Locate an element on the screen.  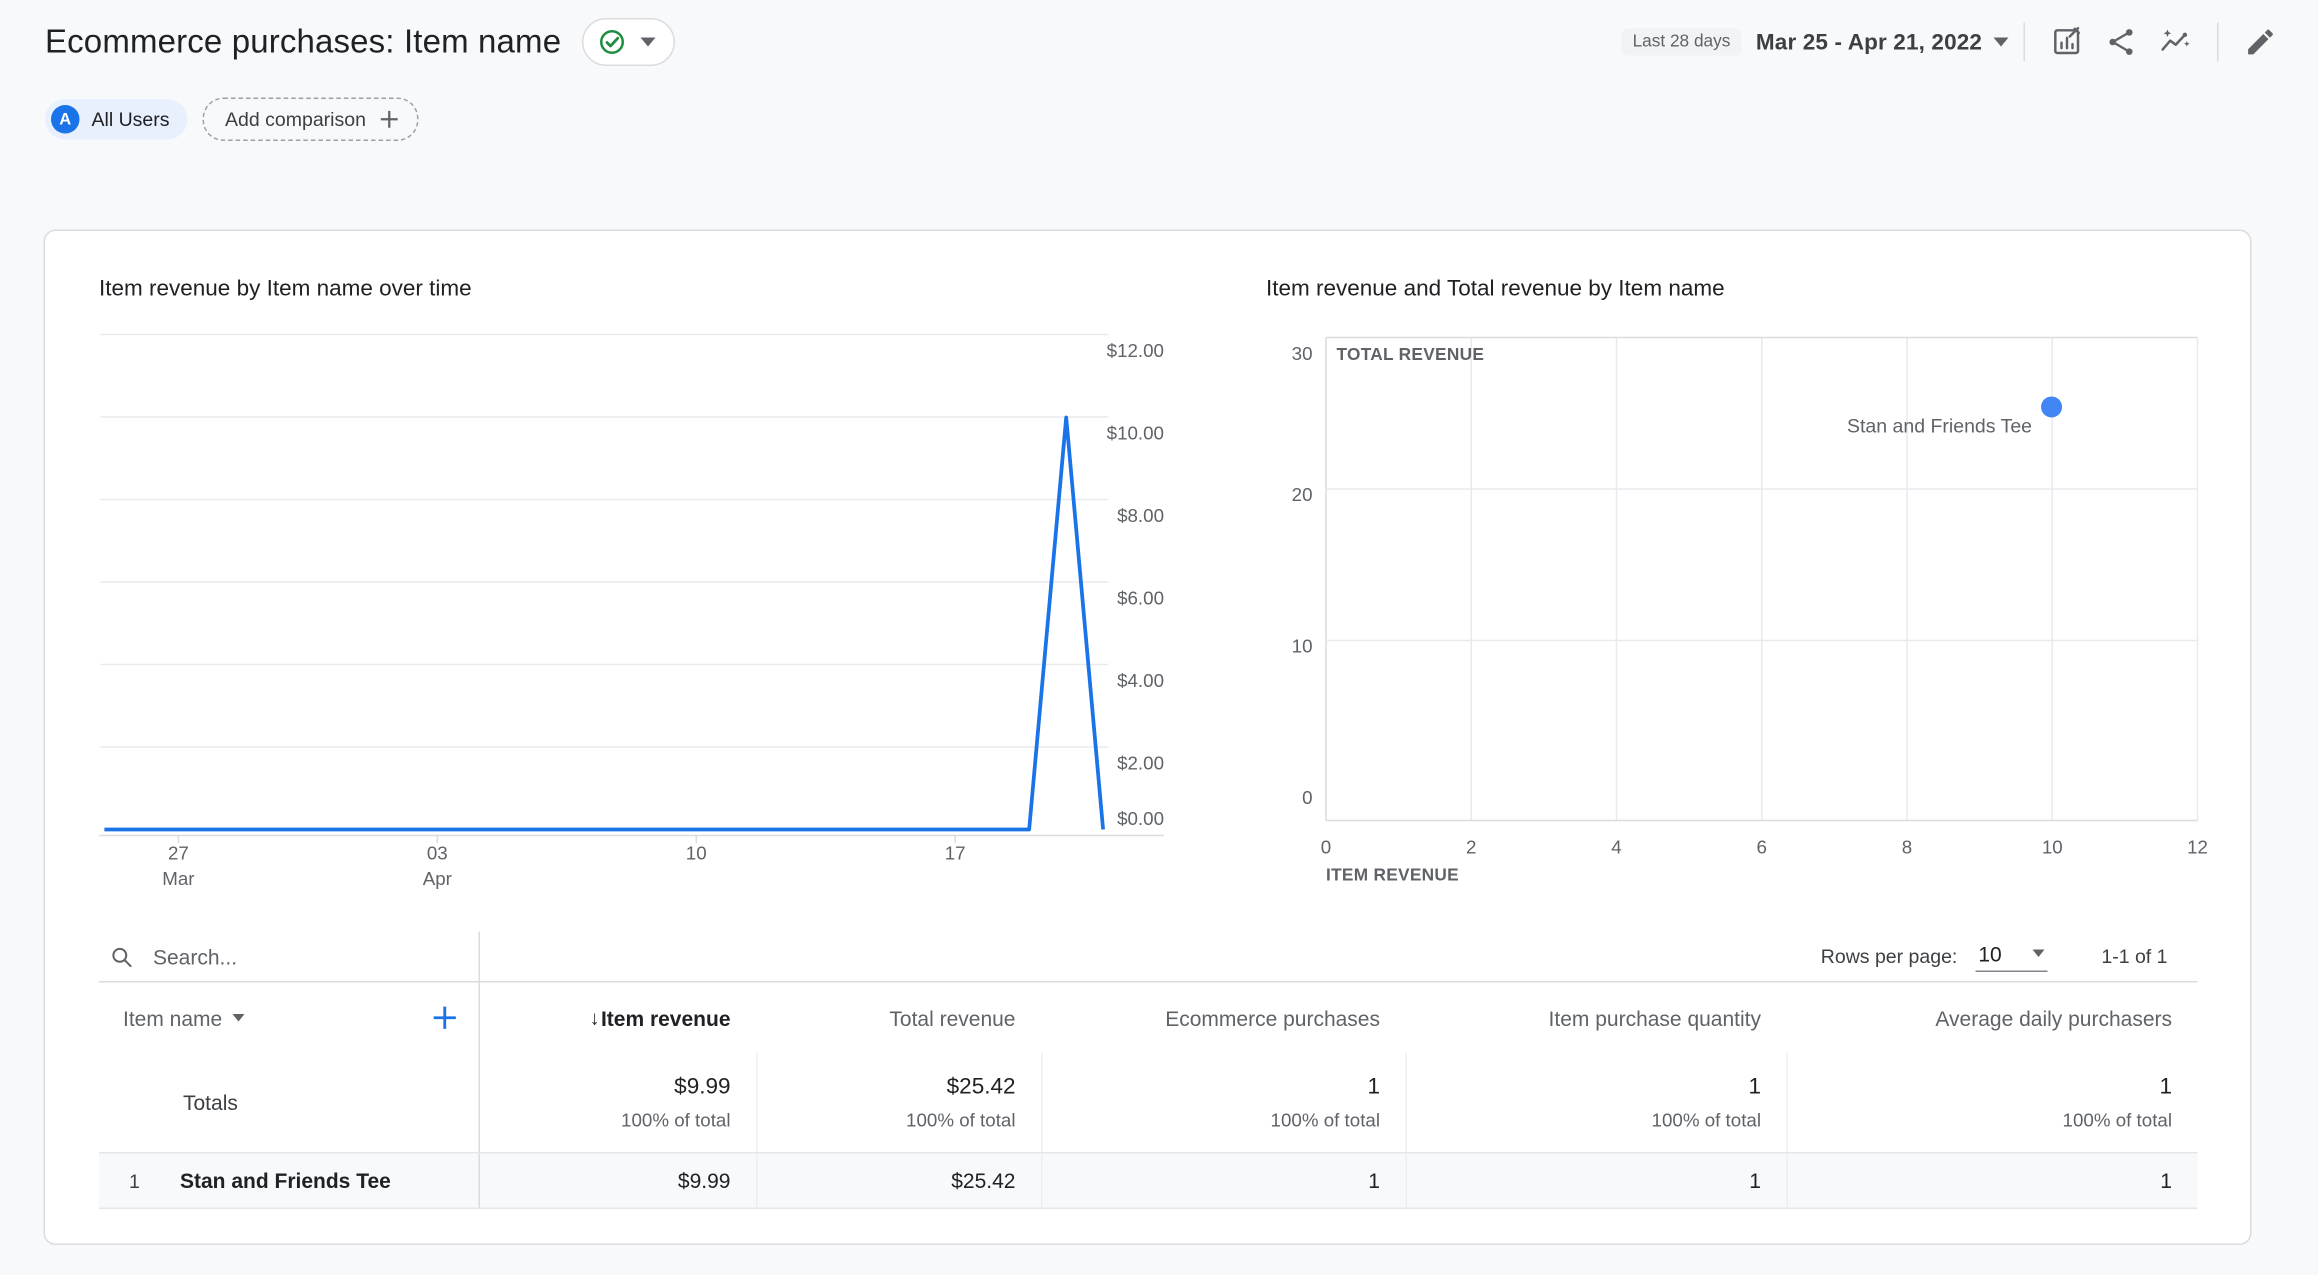
page-title: Ecommerce purchases: Item name is located at coordinates (303, 41).